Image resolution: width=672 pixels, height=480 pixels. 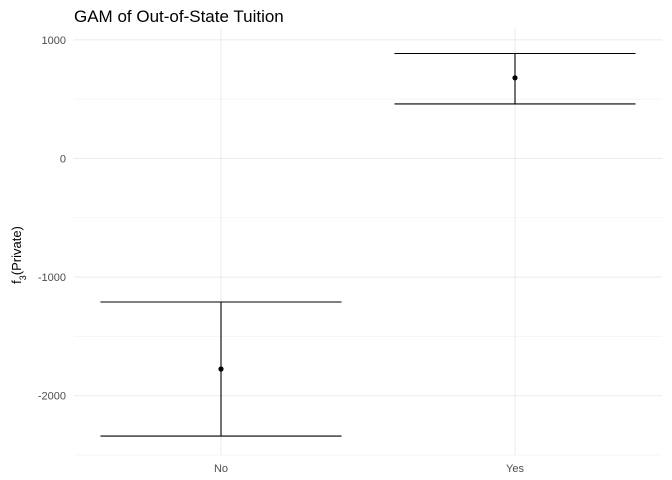 I want to click on y-axis-title: f3(Private), so click(x=18, y=255).